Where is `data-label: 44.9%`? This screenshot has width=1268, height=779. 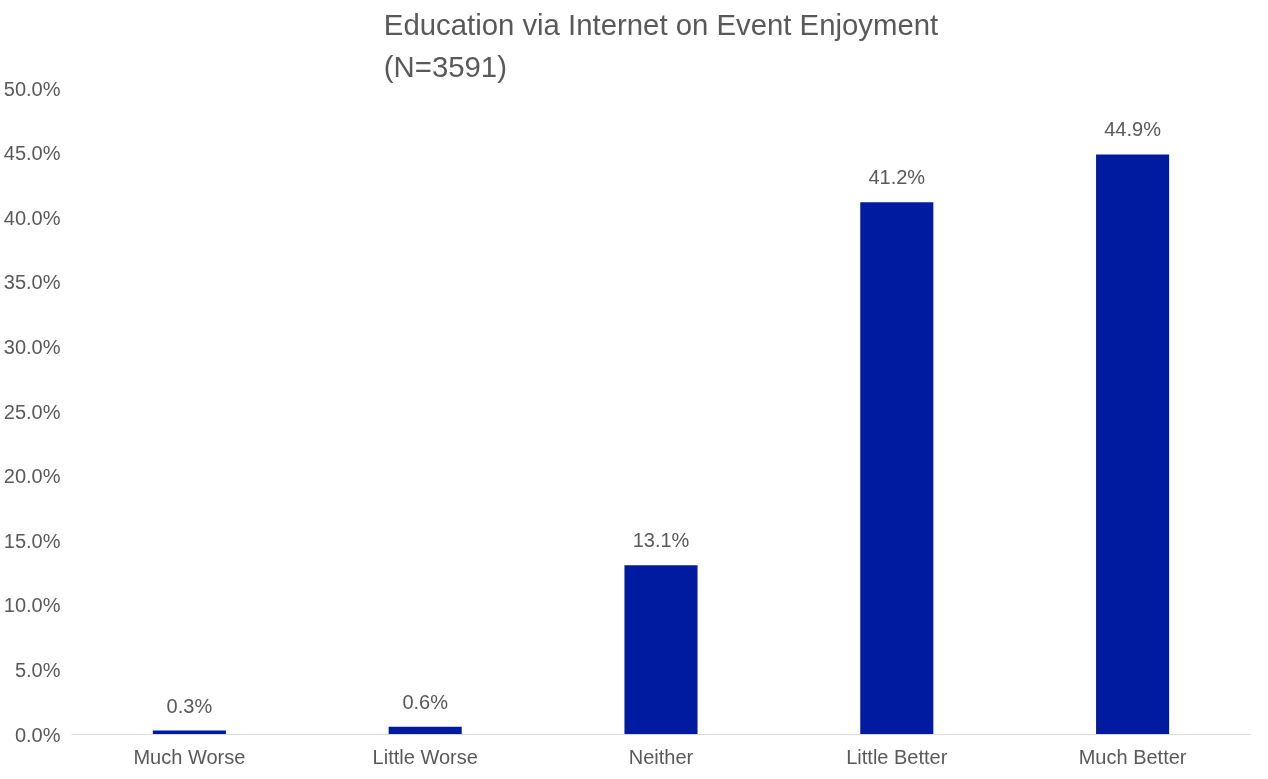 data-label: 44.9% is located at coordinates (1133, 129).